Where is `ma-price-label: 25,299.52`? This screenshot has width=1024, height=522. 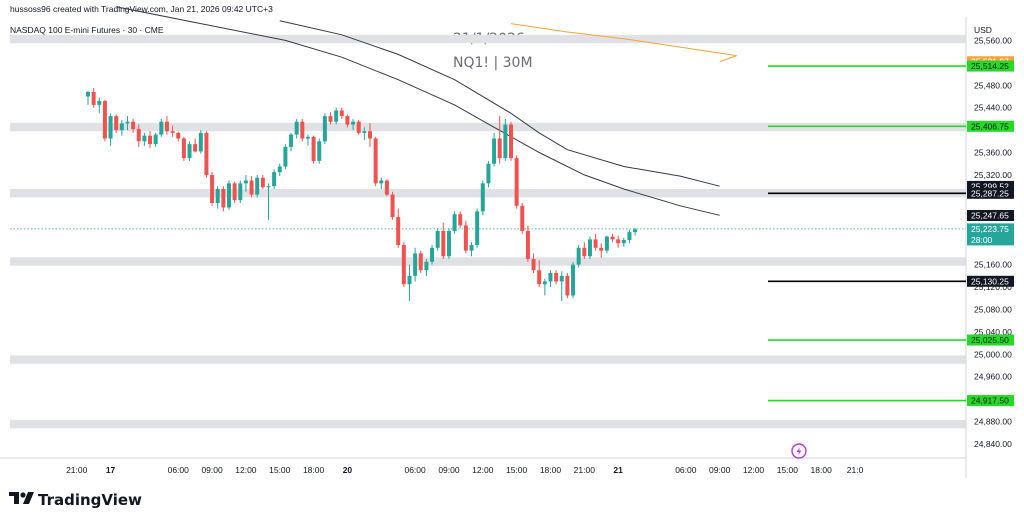 ma-price-label: 25,299.52 is located at coordinates (990, 186).